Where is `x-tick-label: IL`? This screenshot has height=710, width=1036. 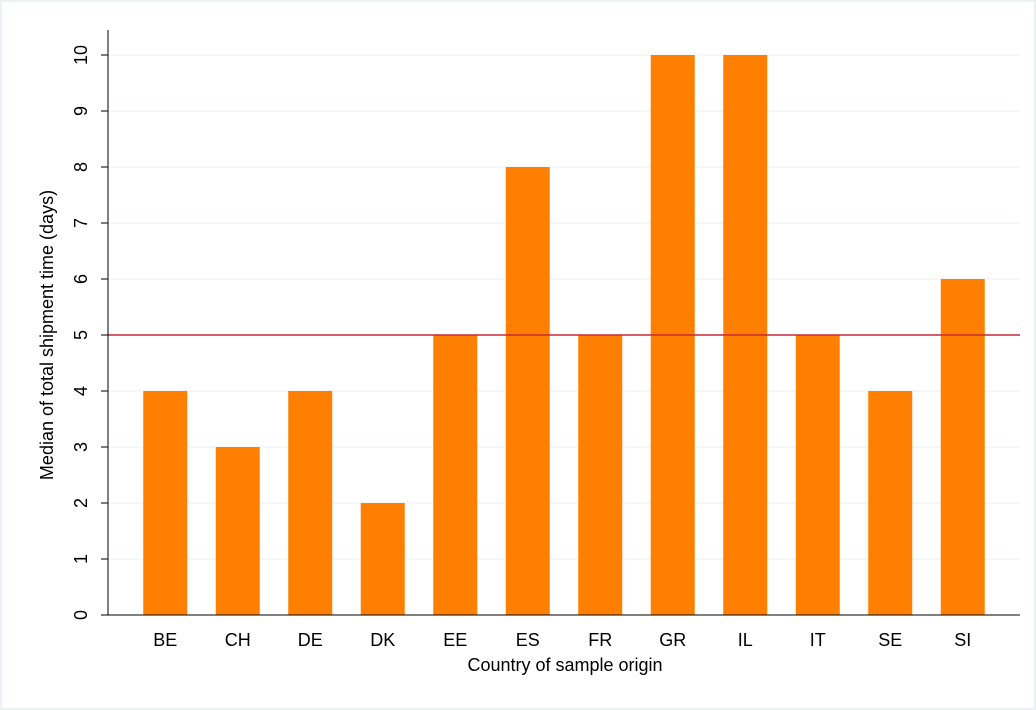
x-tick-label: IL is located at coordinates (745, 640).